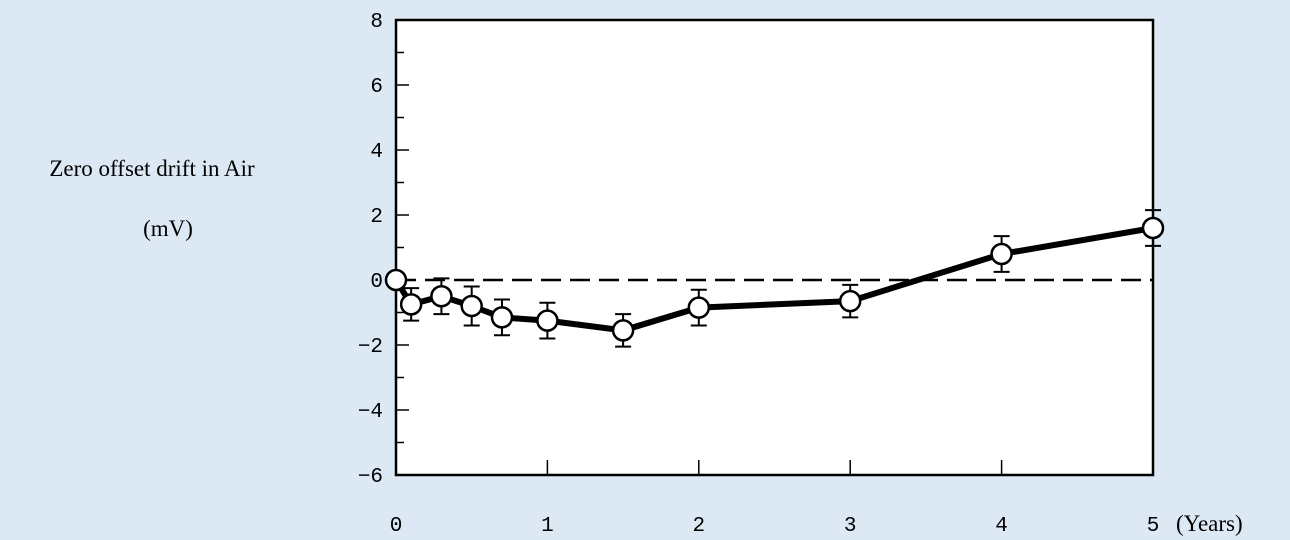 This screenshot has width=1290, height=540. Describe the element at coordinates (850, 526) in the screenshot. I see `x-tick-label: 3` at that location.